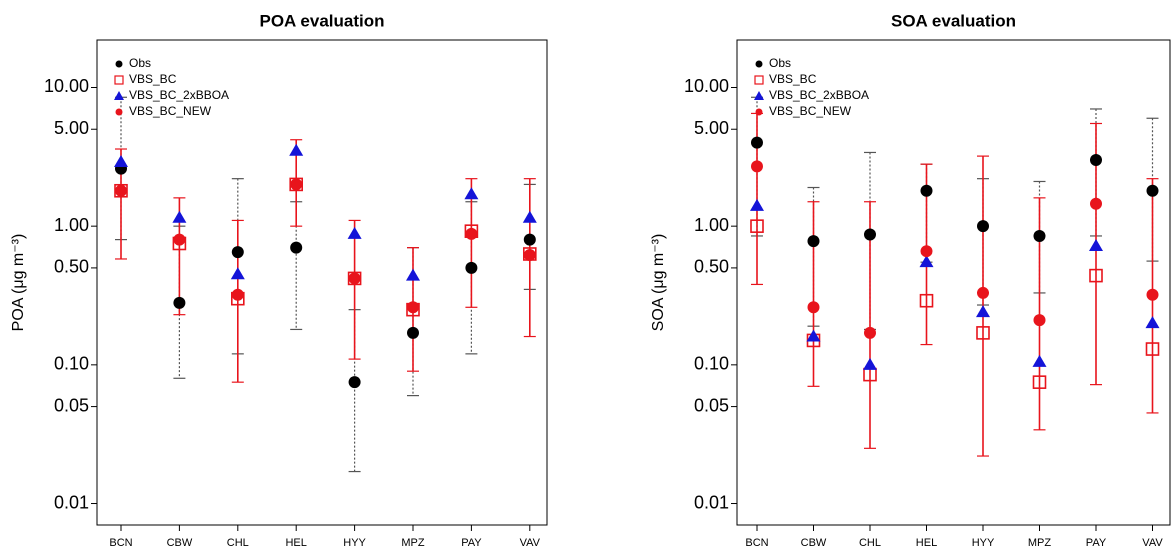  What do you see at coordinates (953, 20) in the screenshot?
I see `chart-title: SOA evaluation` at bounding box center [953, 20].